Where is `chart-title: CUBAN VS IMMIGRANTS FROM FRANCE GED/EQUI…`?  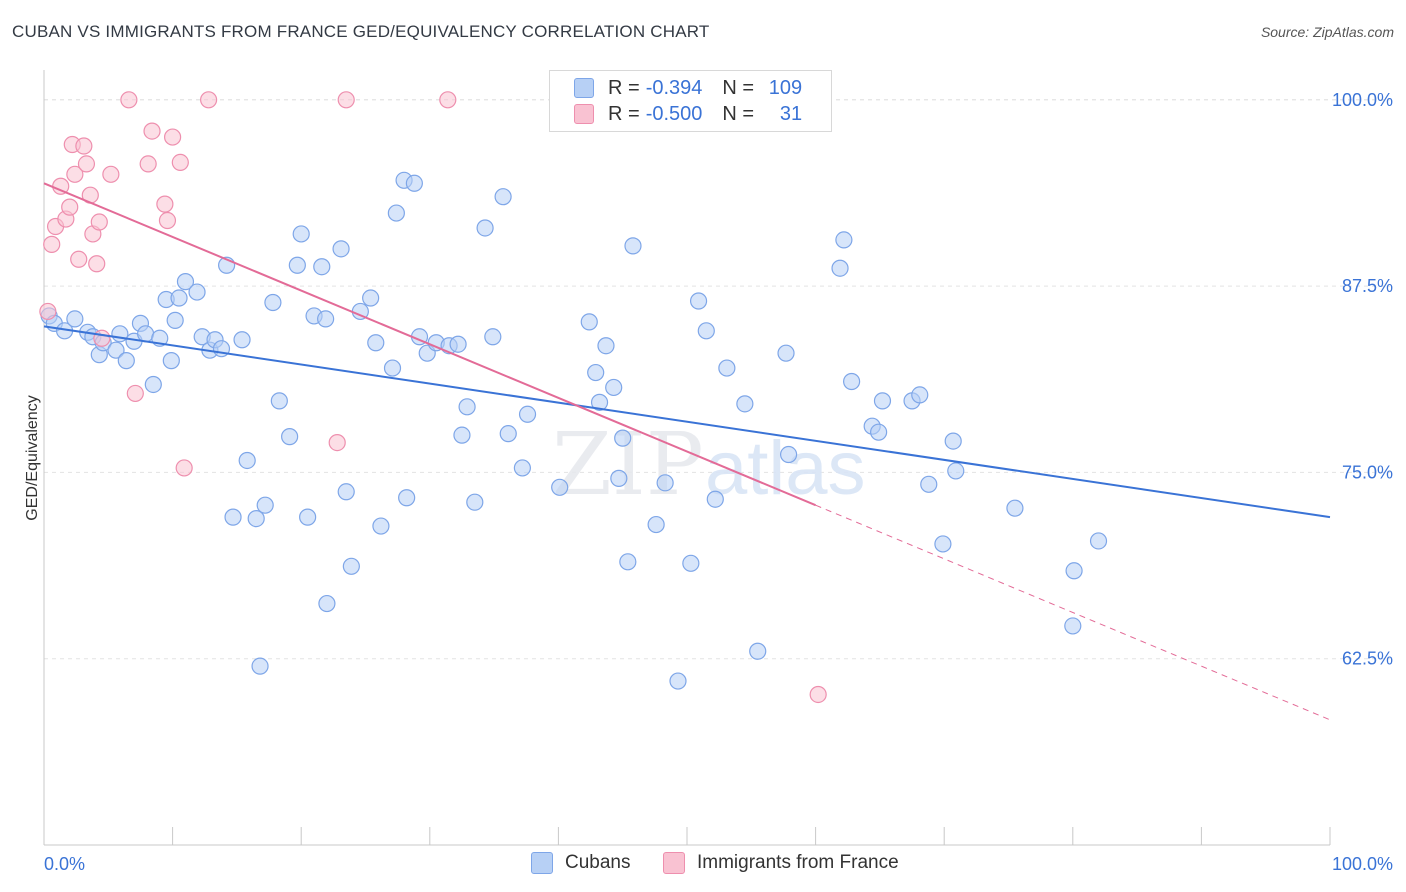
chart-title: CUBAN VS IMMIGRANTS FROM FRANCE GED/EQUI… is located at coordinates (361, 31).